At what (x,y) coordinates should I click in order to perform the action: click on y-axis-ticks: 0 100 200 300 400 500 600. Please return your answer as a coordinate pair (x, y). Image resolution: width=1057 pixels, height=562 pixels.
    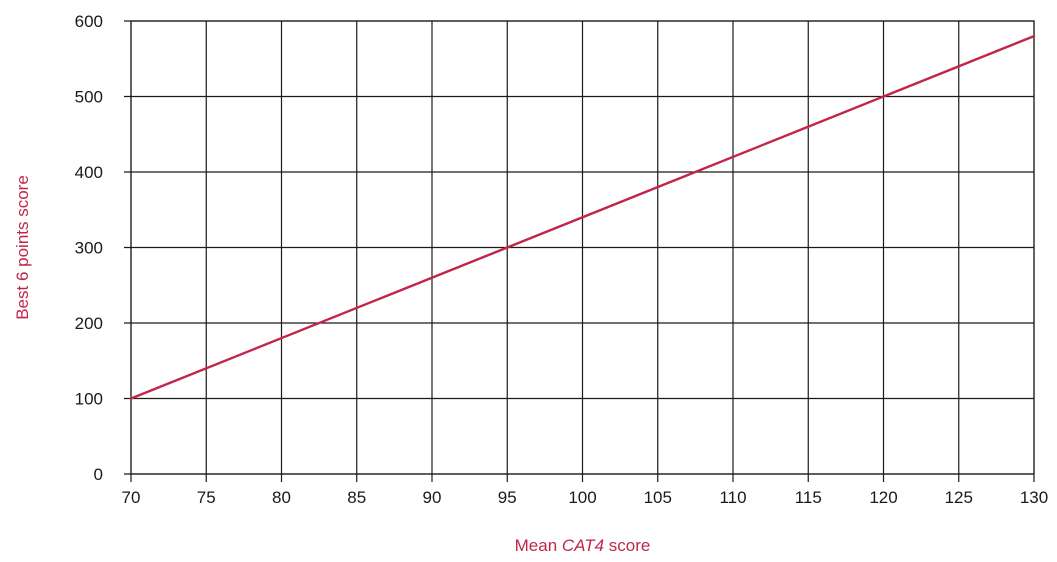
    Looking at the image, I should click on (89, 248).